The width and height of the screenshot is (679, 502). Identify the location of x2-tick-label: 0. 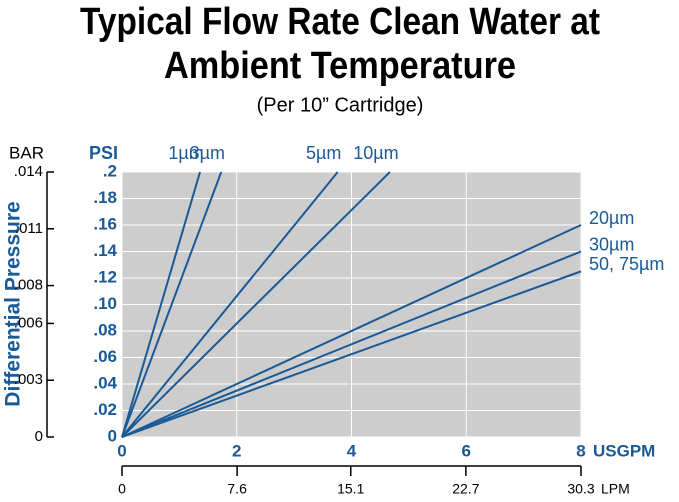
(122, 489).